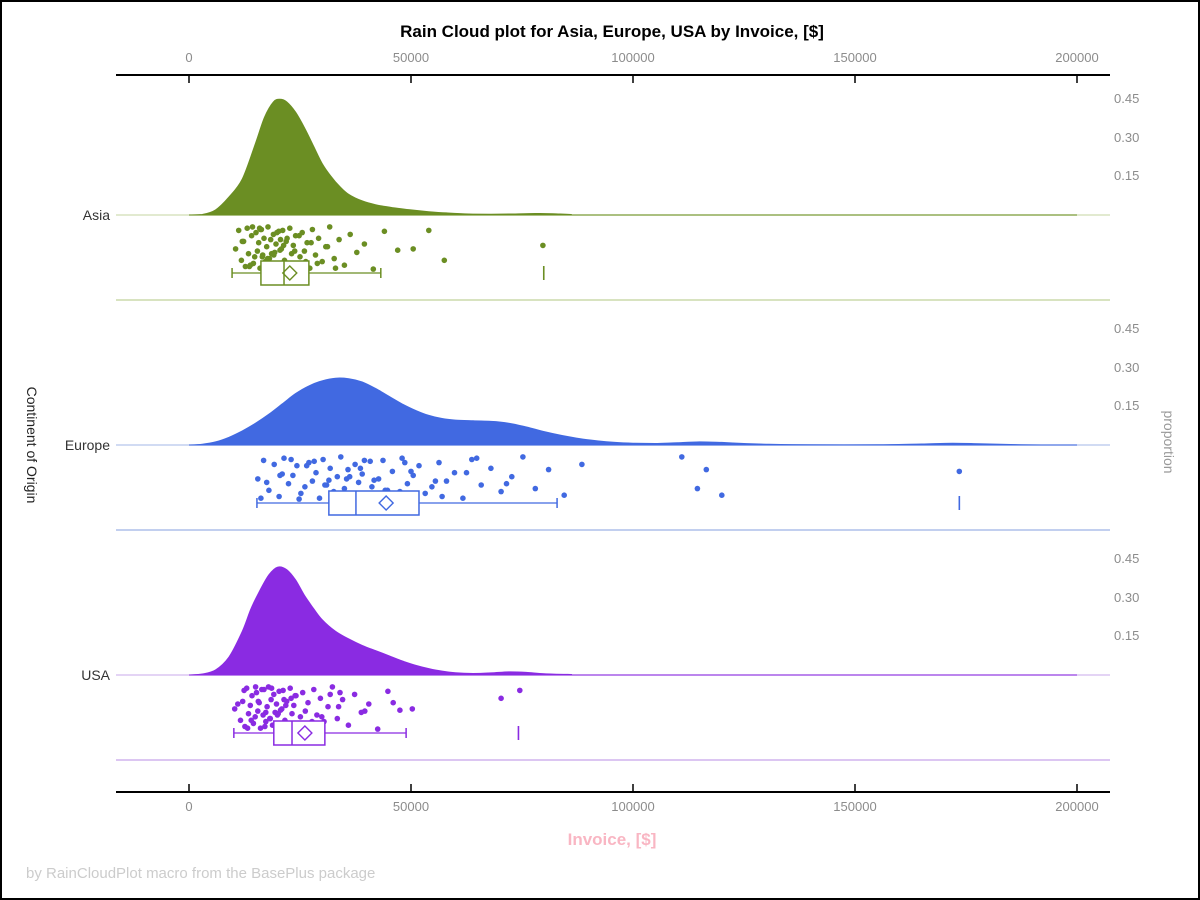  I want to click on x-axis-bottom-tick-label: 50000, so click(411, 806).